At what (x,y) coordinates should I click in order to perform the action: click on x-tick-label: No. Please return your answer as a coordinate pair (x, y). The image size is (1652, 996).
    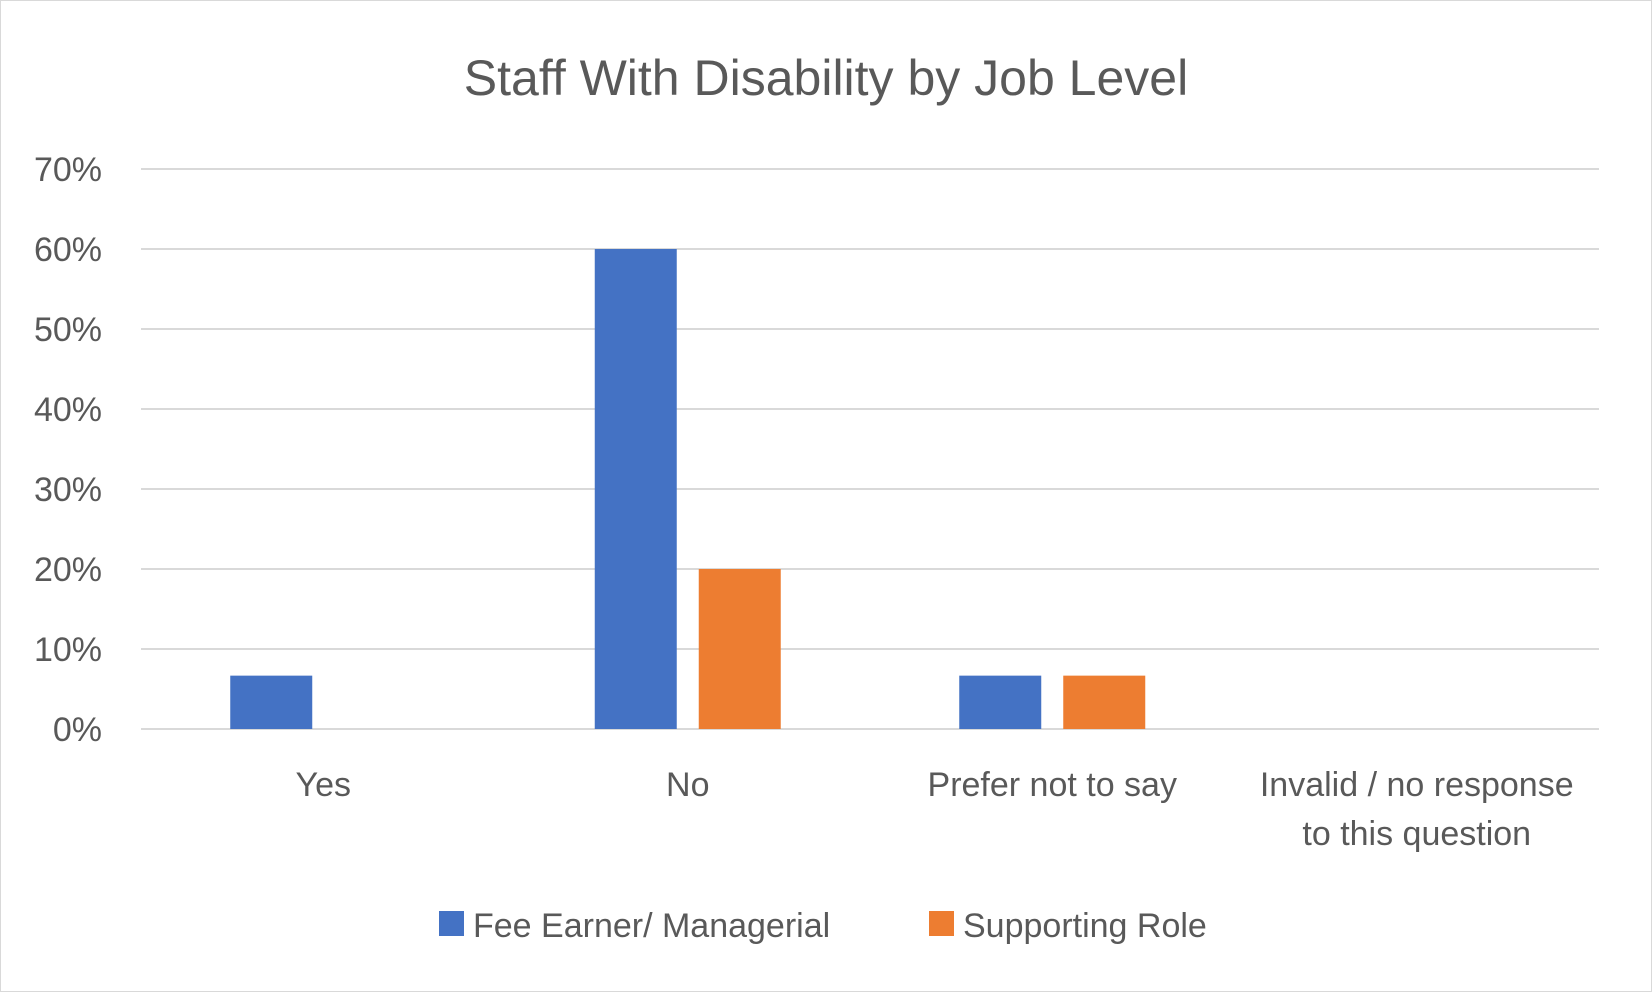
    Looking at the image, I should click on (687, 785).